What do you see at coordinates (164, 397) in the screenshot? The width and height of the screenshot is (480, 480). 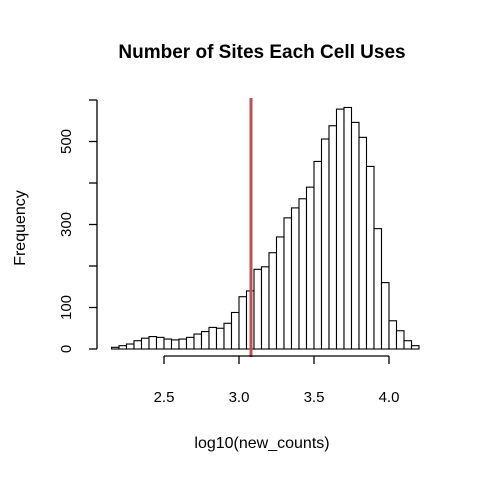 I see `x-tick-label: 2.5` at bounding box center [164, 397].